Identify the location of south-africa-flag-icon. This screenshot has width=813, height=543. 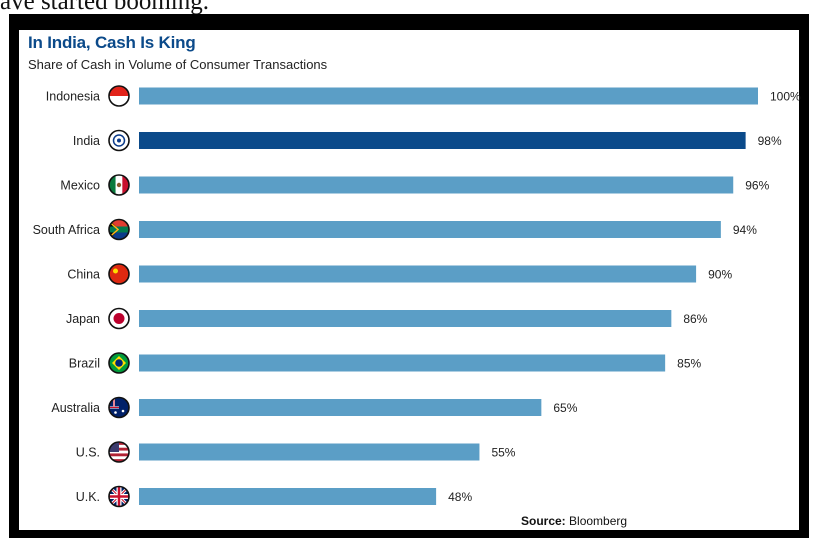
(119, 229).